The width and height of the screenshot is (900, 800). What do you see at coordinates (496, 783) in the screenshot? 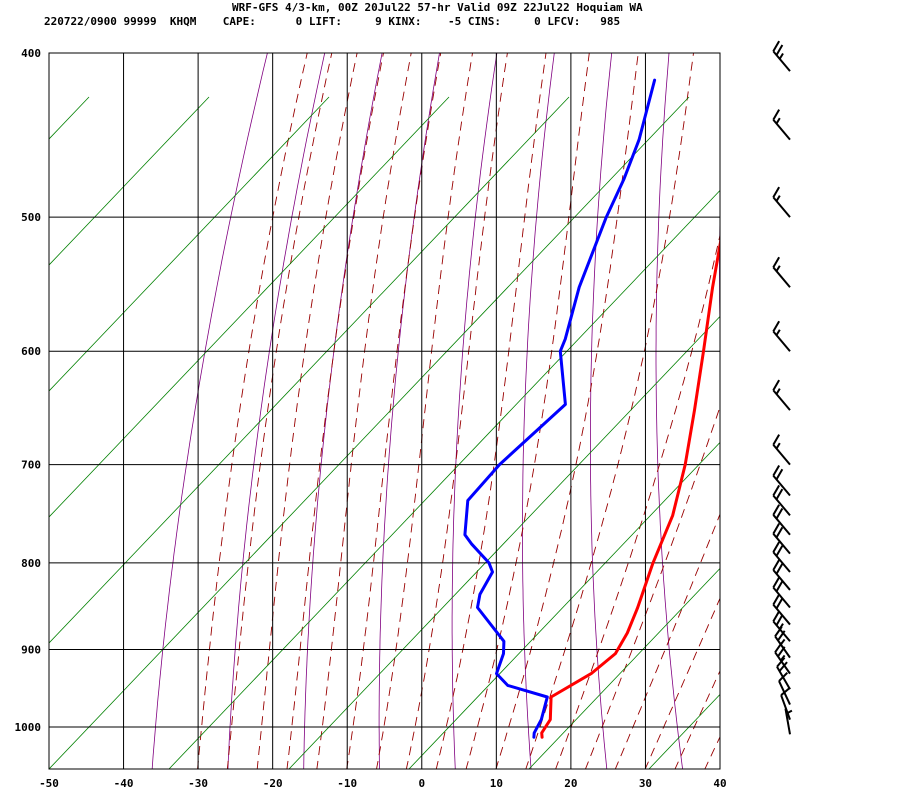
I see `temperature-tick-label: 10` at bounding box center [496, 783].